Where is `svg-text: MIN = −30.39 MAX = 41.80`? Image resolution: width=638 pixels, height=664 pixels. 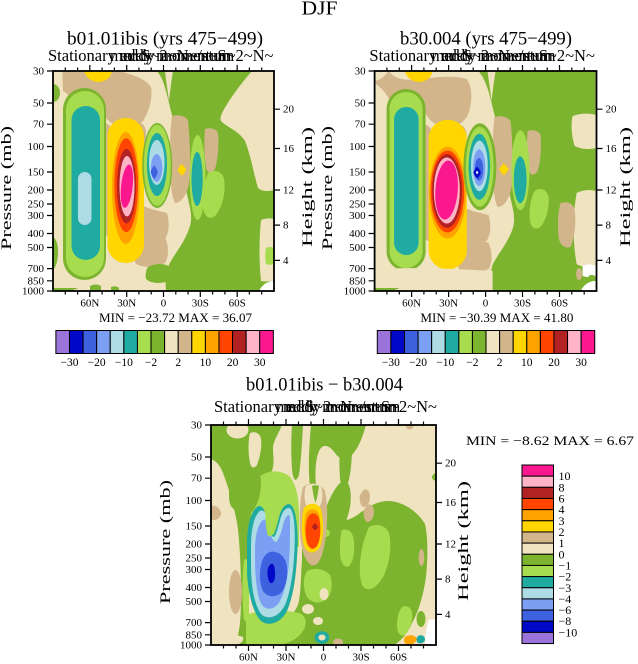 svg-text: MIN = −30.39 MAX = 41.80 is located at coordinates (496, 317).